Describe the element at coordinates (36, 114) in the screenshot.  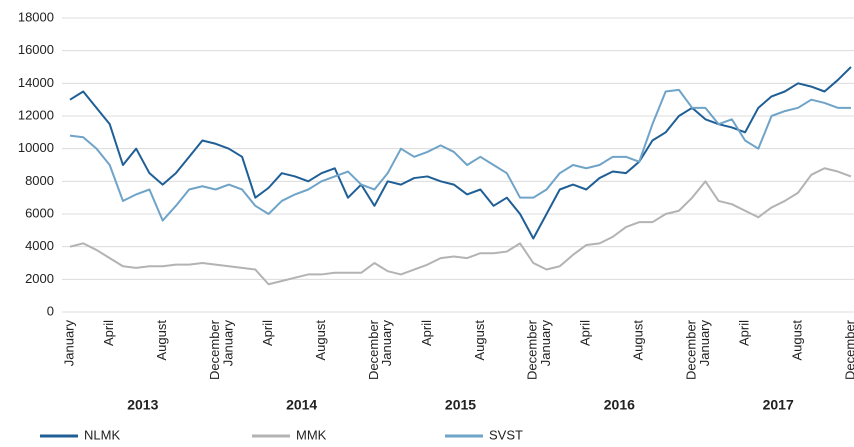
I see `y-tick-label: 12000` at that location.